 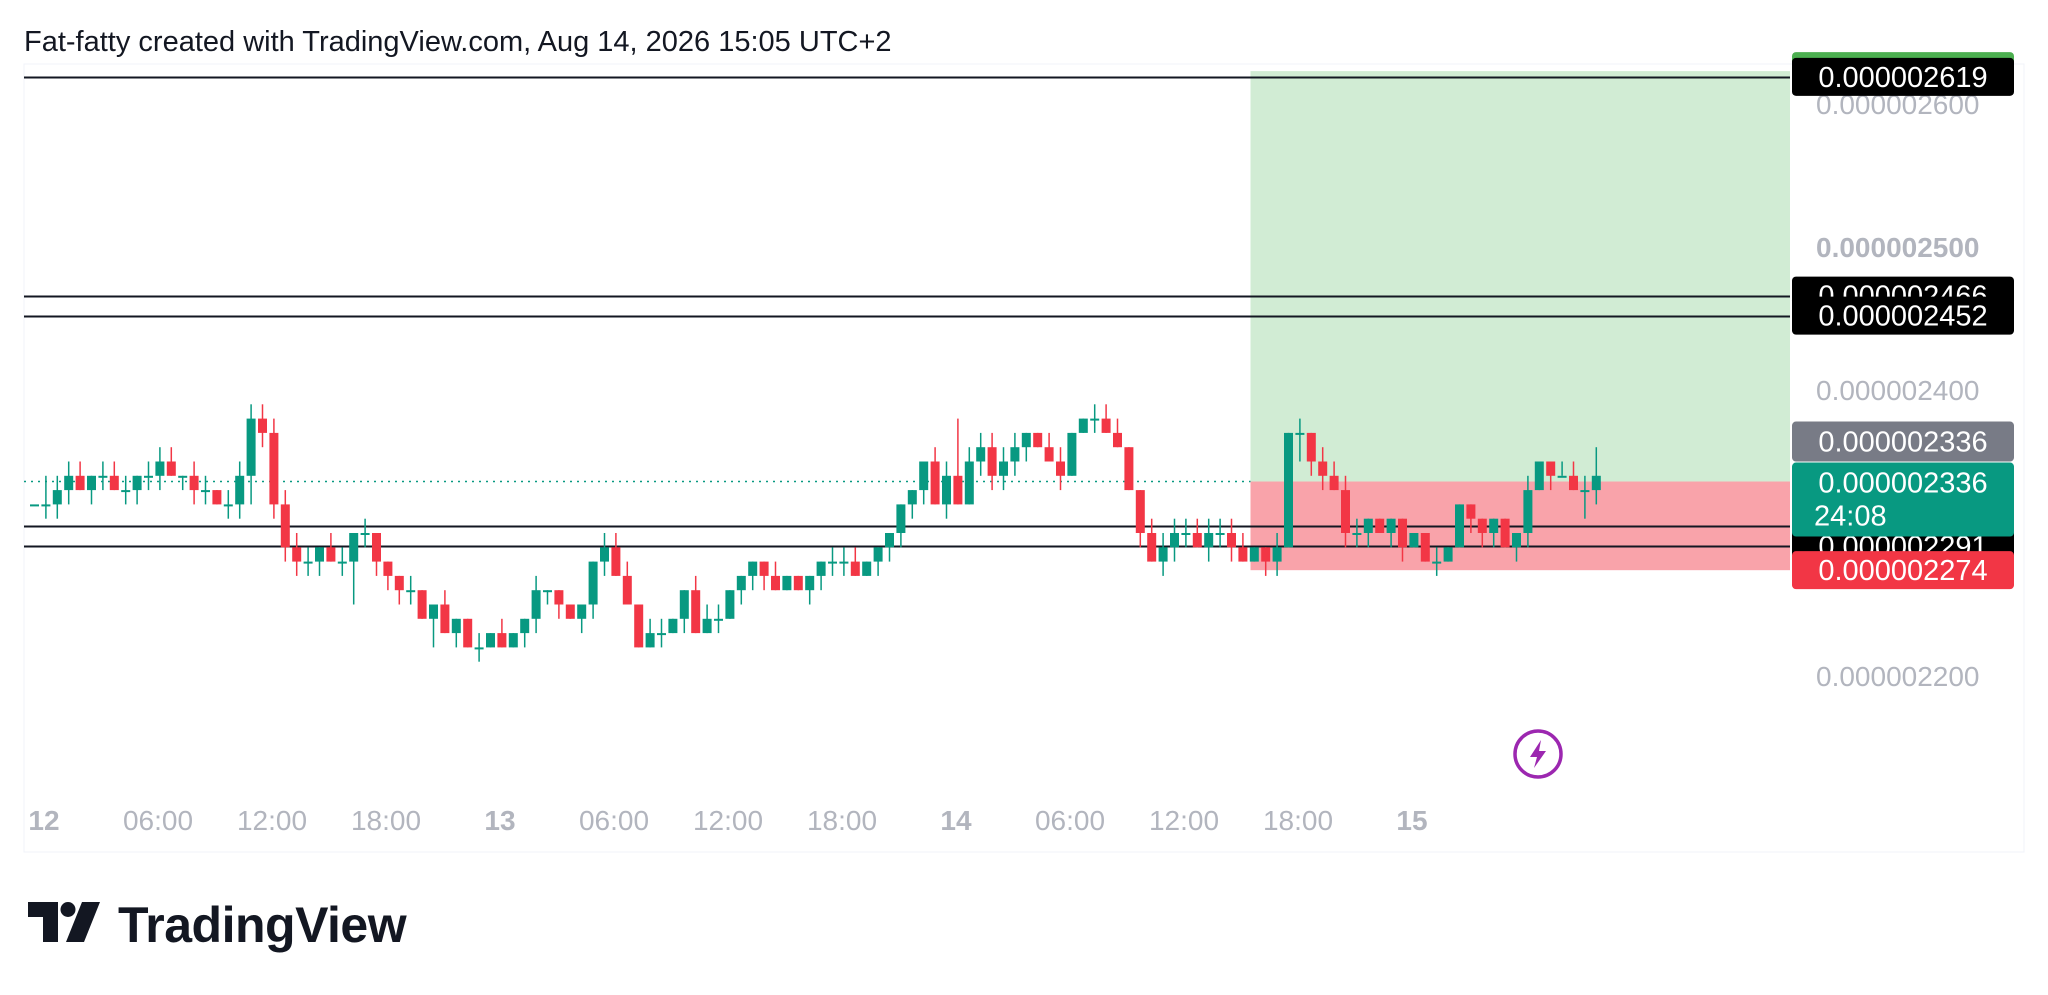 I want to click on line-price-label: 0.000002452, so click(x=1903, y=315).